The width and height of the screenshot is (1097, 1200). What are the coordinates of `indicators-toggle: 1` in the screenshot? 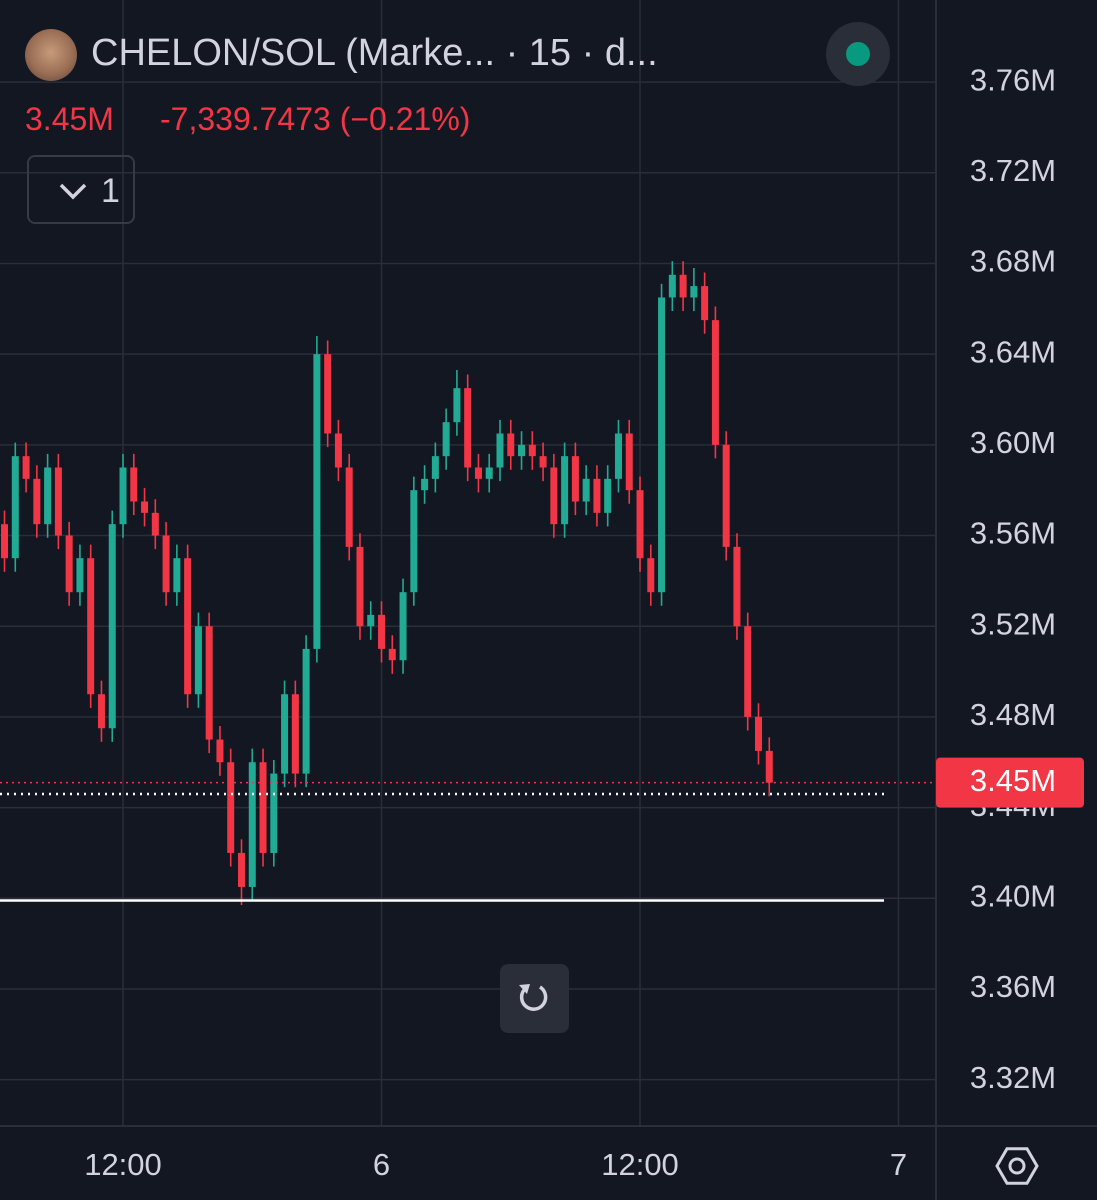 It's located at (81, 189).